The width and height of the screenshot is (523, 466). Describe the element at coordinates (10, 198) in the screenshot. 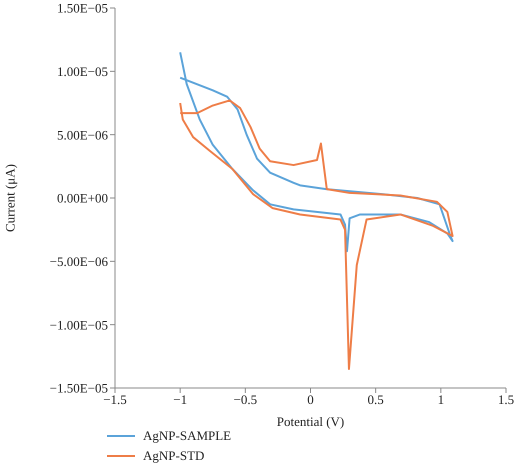

I see `y-axis-title: Current (μA)` at that location.